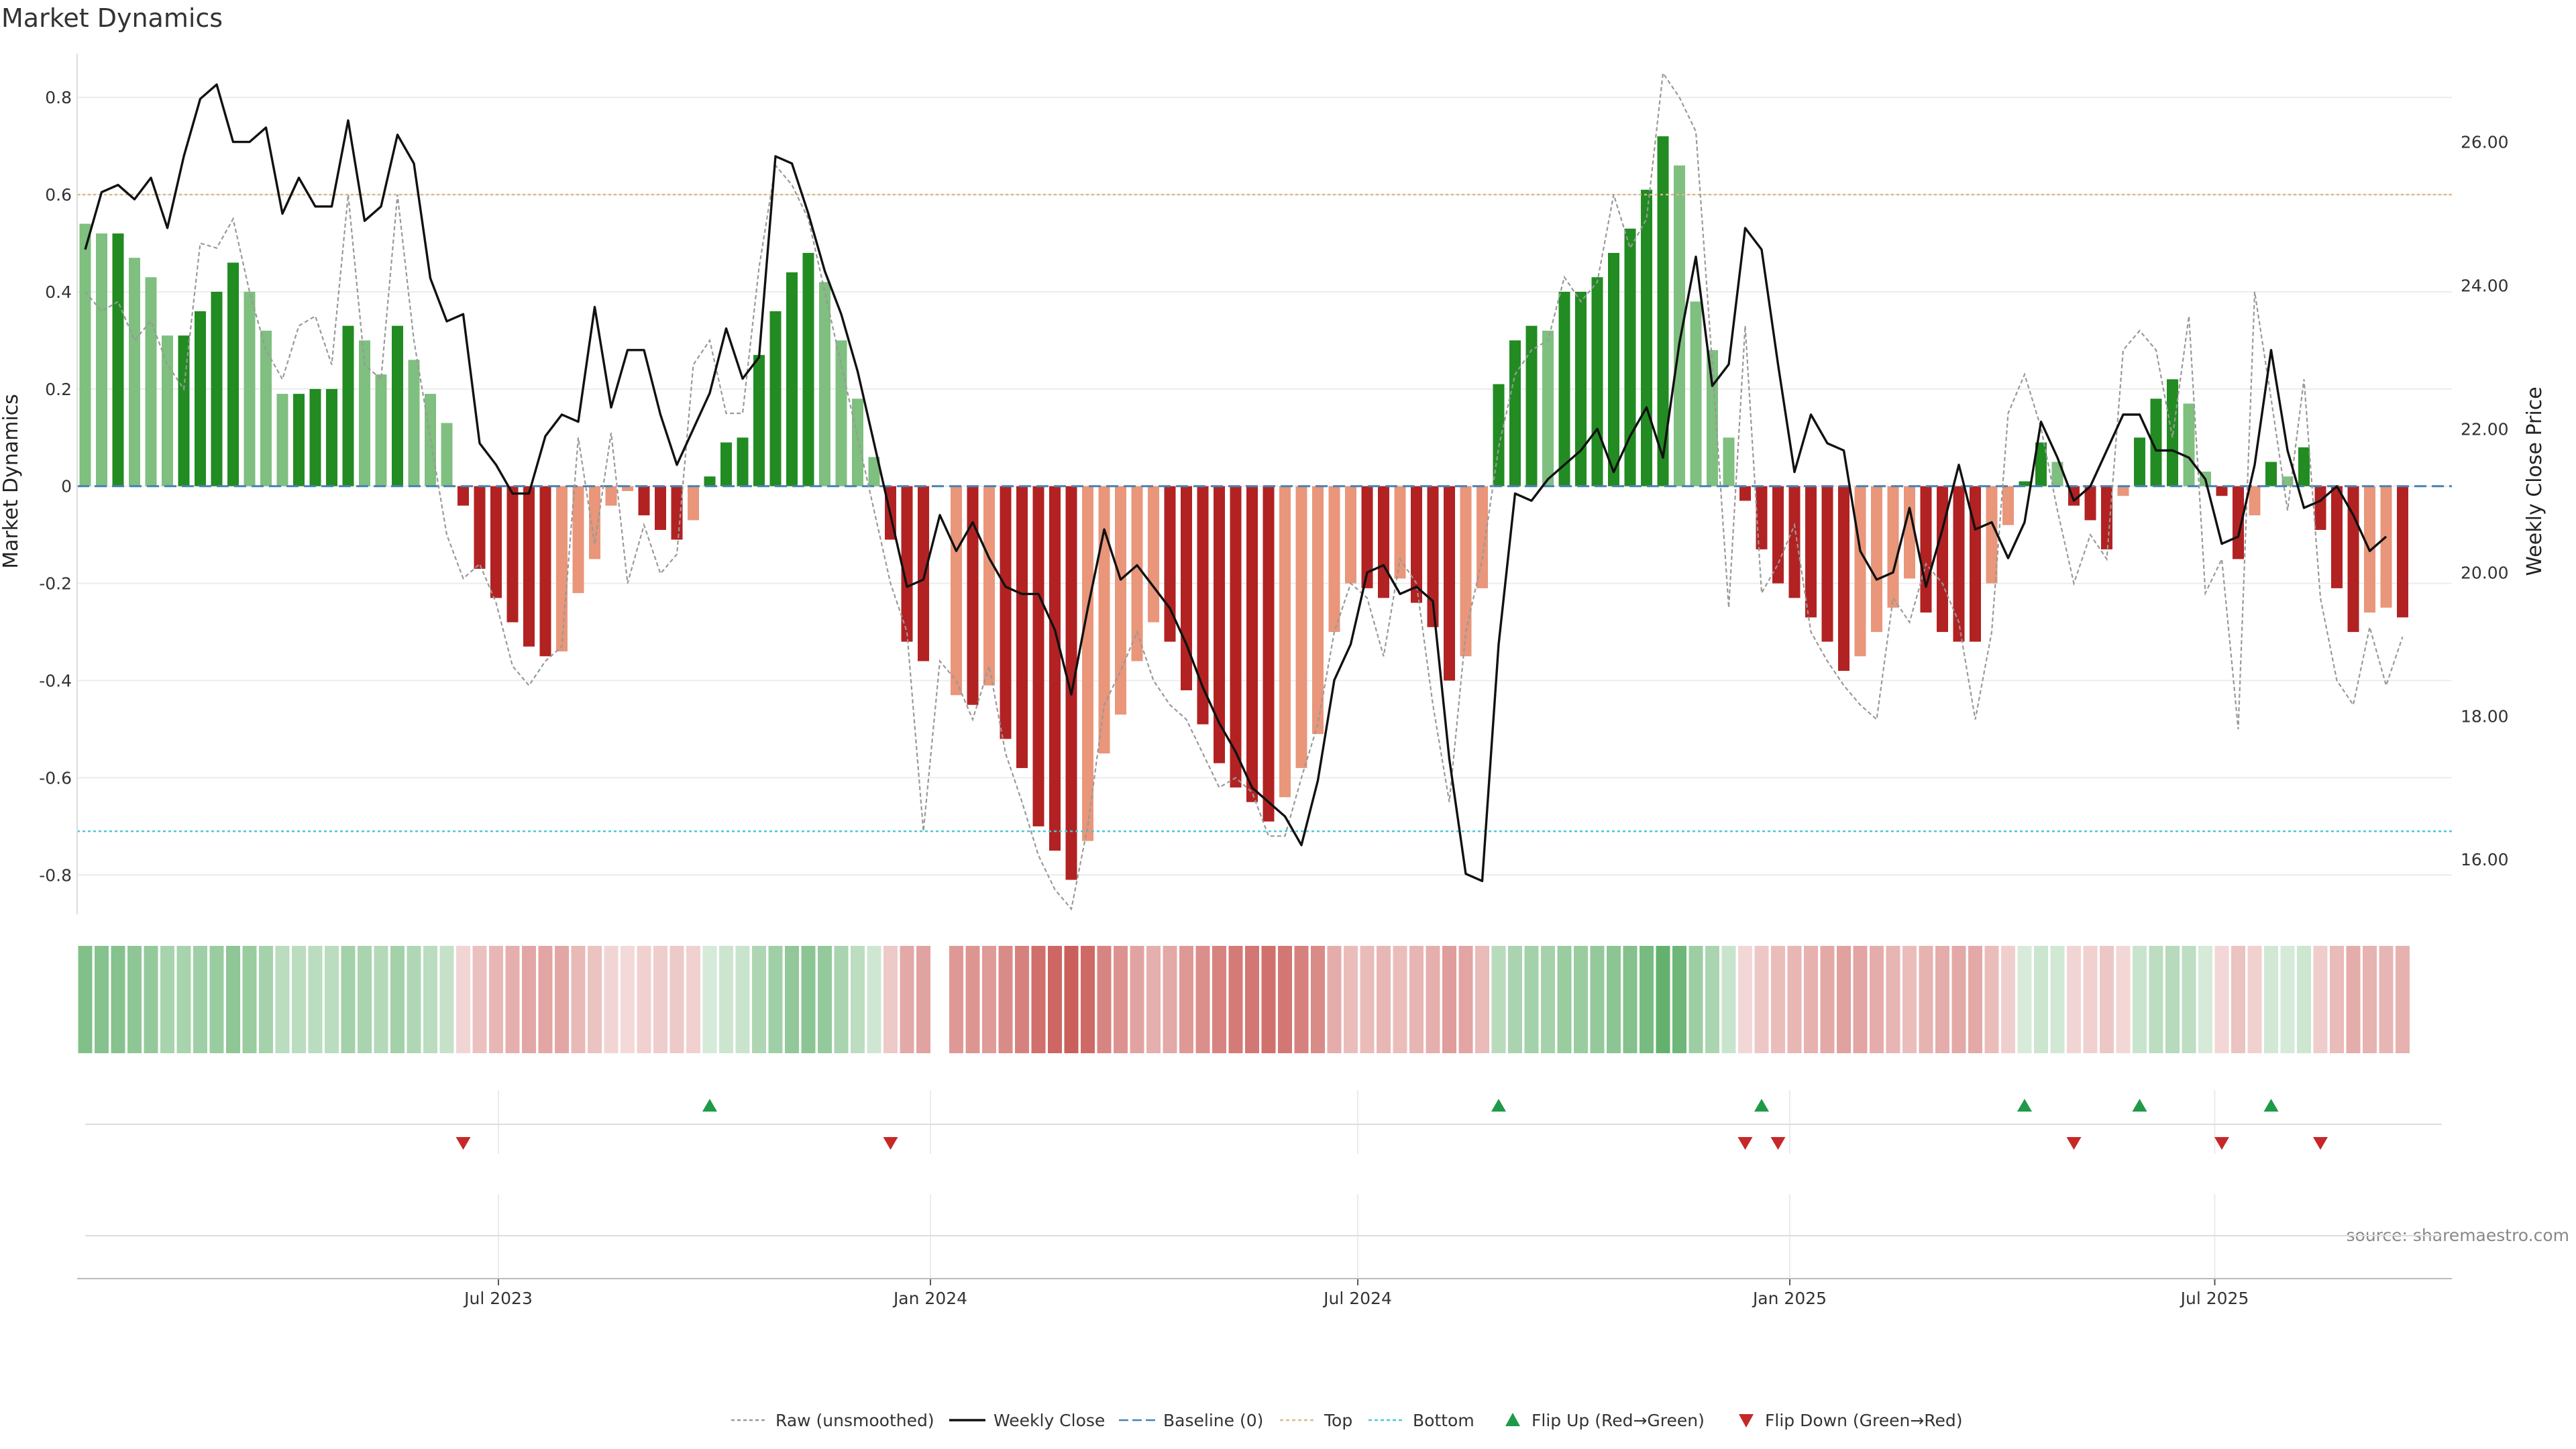 This screenshot has width=2576, height=1449. What do you see at coordinates (929, 1298) in the screenshot?
I see `x-tick-label: Jan 2024` at bounding box center [929, 1298].